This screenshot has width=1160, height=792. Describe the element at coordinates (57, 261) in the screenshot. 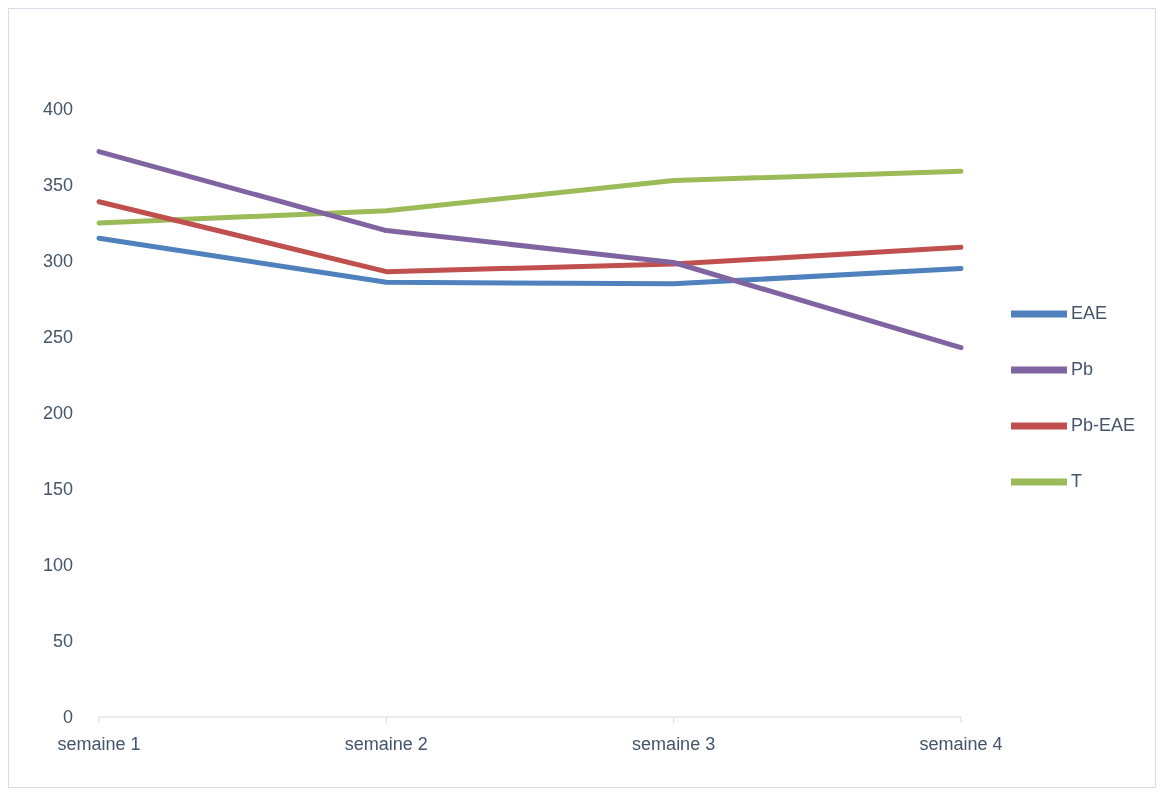

I see `y-tick-label: 300` at that location.